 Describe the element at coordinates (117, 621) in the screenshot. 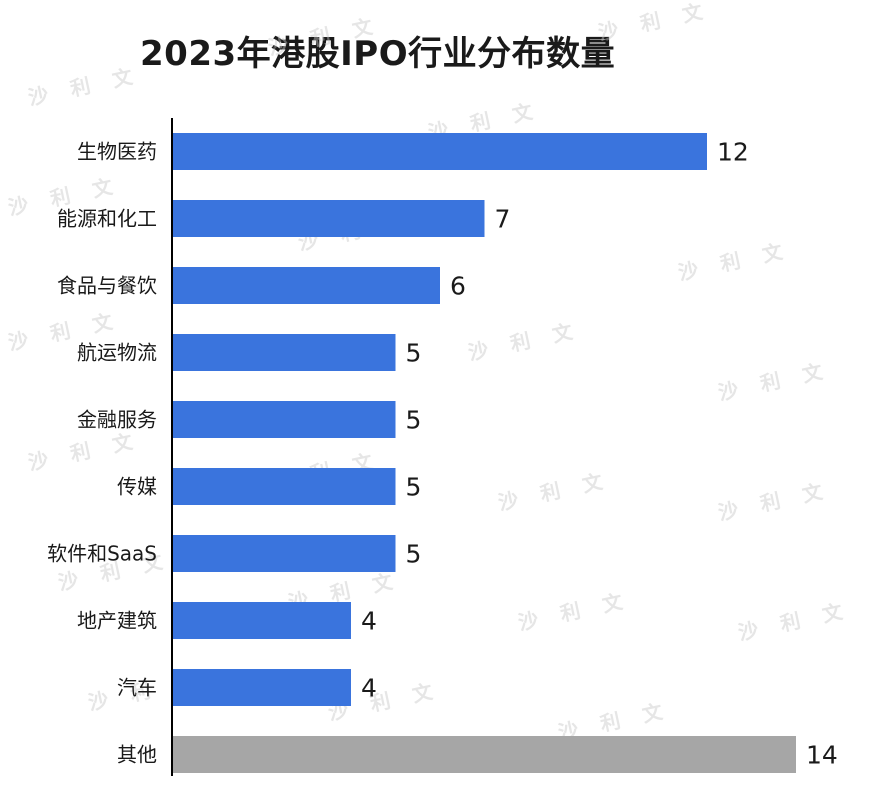

I see `category-label: 地产建筑` at that location.